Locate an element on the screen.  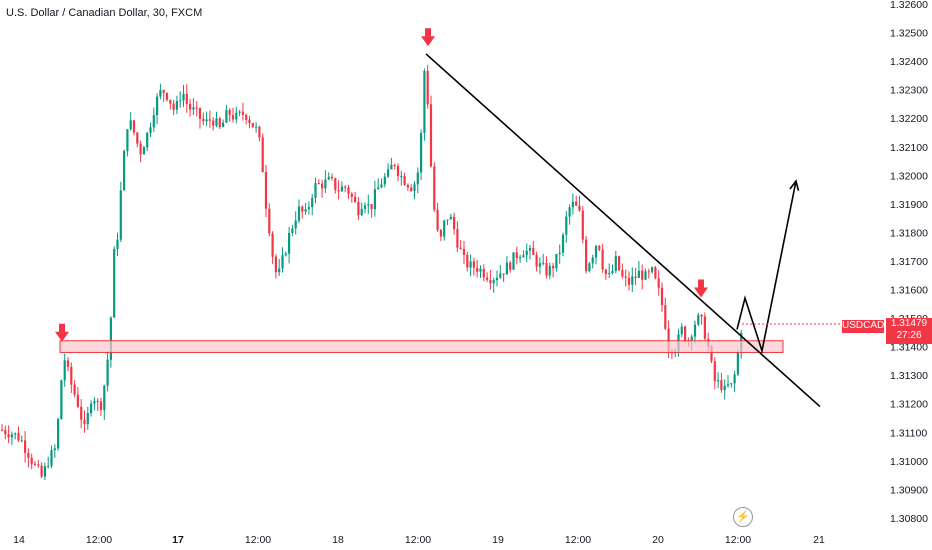
down-arrow-marker-icon is located at coordinates (62, 332).